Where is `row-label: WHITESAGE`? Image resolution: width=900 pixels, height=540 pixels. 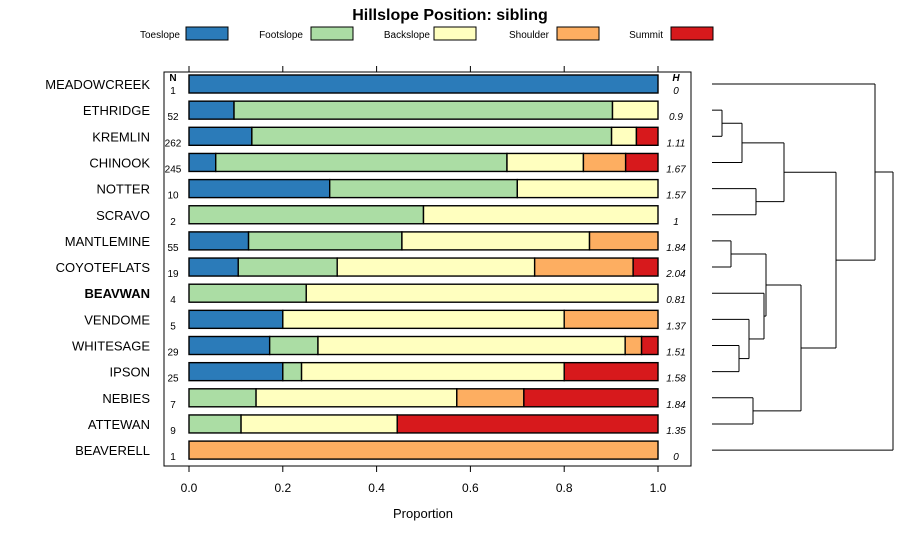 row-label: WHITESAGE is located at coordinates (111, 346).